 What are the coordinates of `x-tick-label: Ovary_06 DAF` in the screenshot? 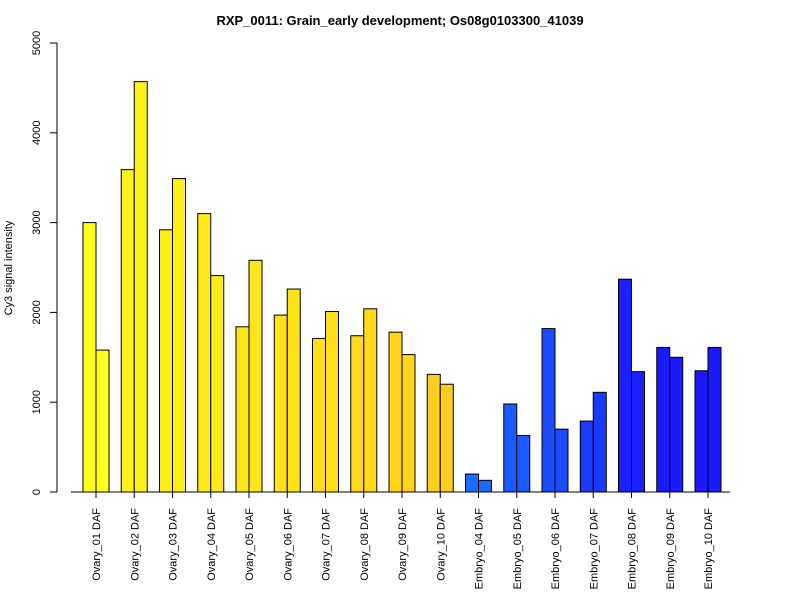 It's located at (288, 544).